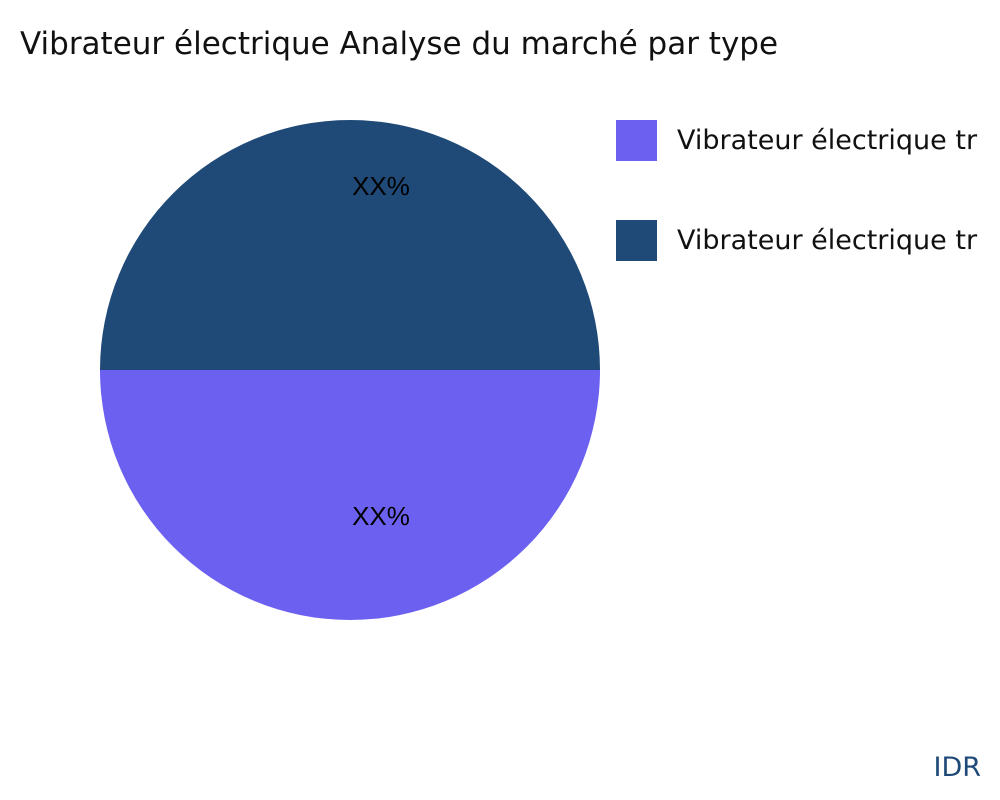 This screenshot has height=800, width=1000. Describe the element at coordinates (957, 767) in the screenshot. I see `brand-logo-text: IDR` at that location.